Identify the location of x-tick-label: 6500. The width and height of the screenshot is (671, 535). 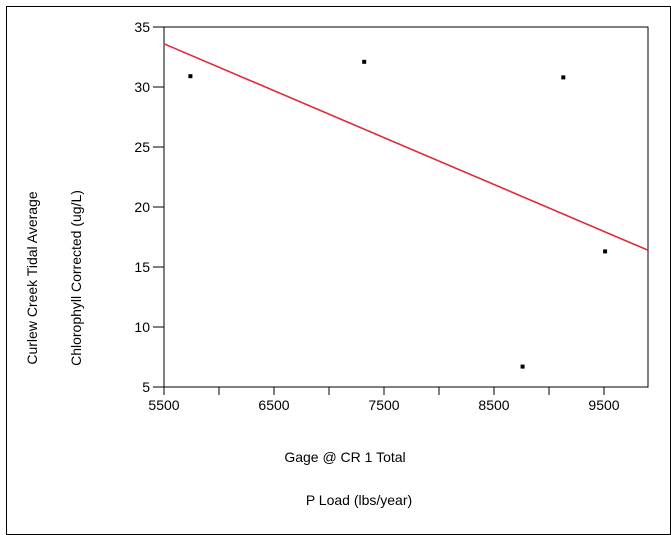
(273, 405).